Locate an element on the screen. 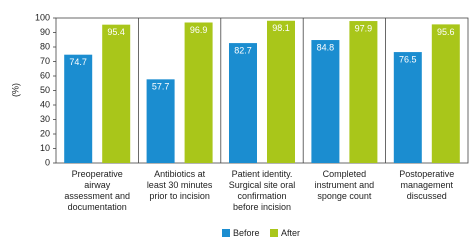 Image resolution: width=474 pixels, height=247 pixels. y-tick-label: 100 is located at coordinates (42, 17).